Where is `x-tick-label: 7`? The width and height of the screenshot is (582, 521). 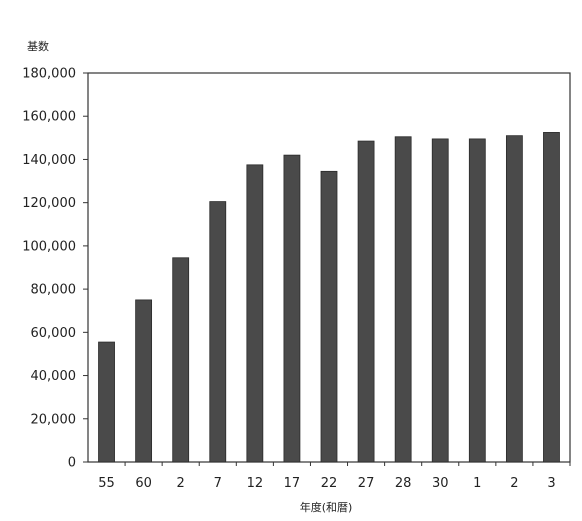 x-tick-label: 7 is located at coordinates (218, 483).